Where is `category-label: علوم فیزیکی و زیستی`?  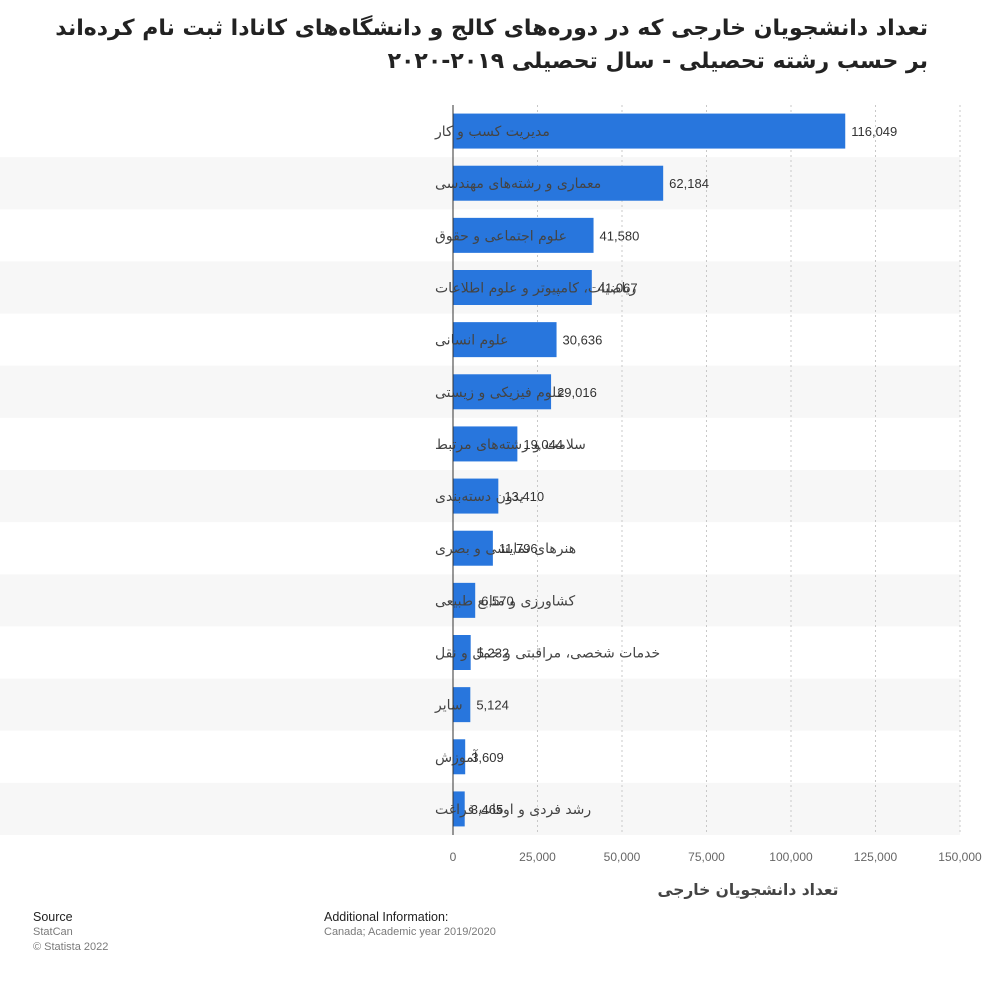
category-label: علوم فیزیکی و زیستی is located at coordinates (500, 393).